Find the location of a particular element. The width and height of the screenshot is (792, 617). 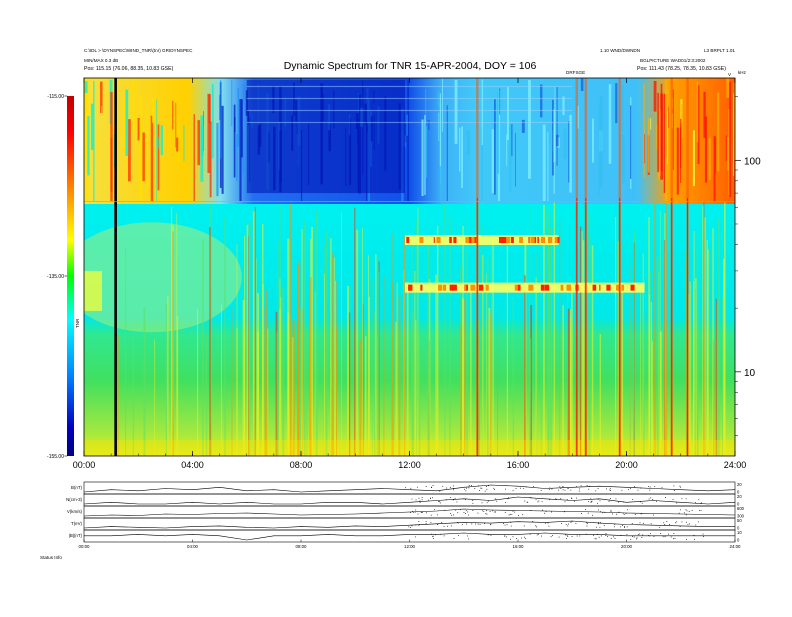

x-tick-label: 20:00 is located at coordinates (626, 465).